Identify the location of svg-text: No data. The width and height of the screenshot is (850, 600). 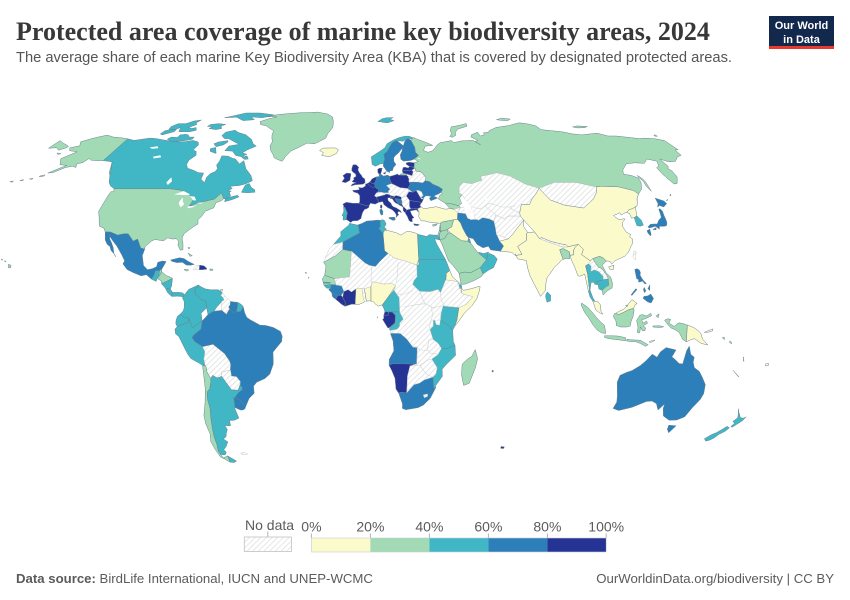
(269, 525).